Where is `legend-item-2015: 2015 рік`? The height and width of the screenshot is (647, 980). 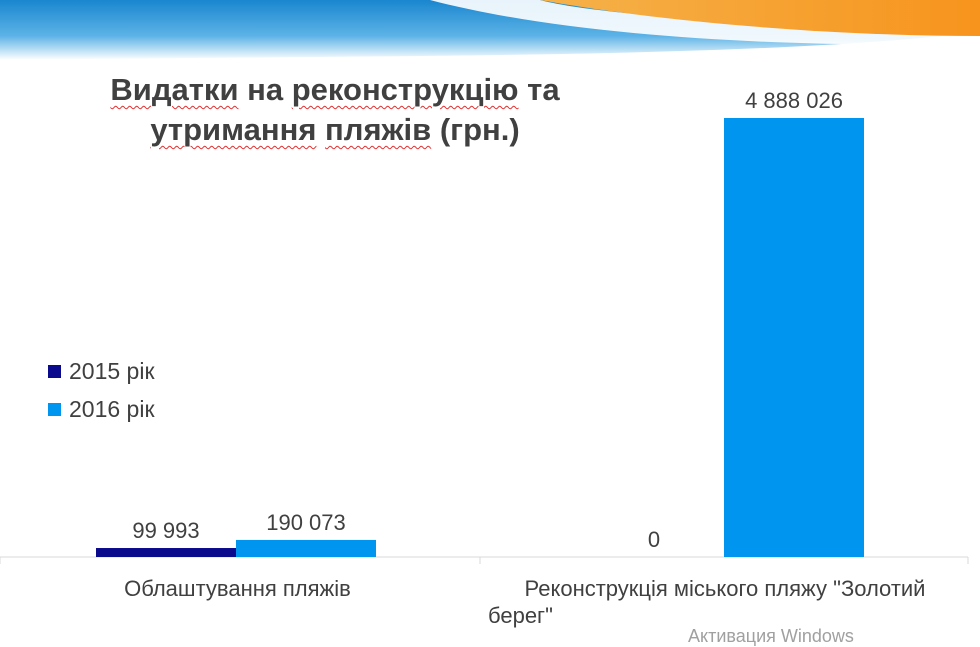 legend-item-2015: 2015 рік is located at coordinates (101, 371).